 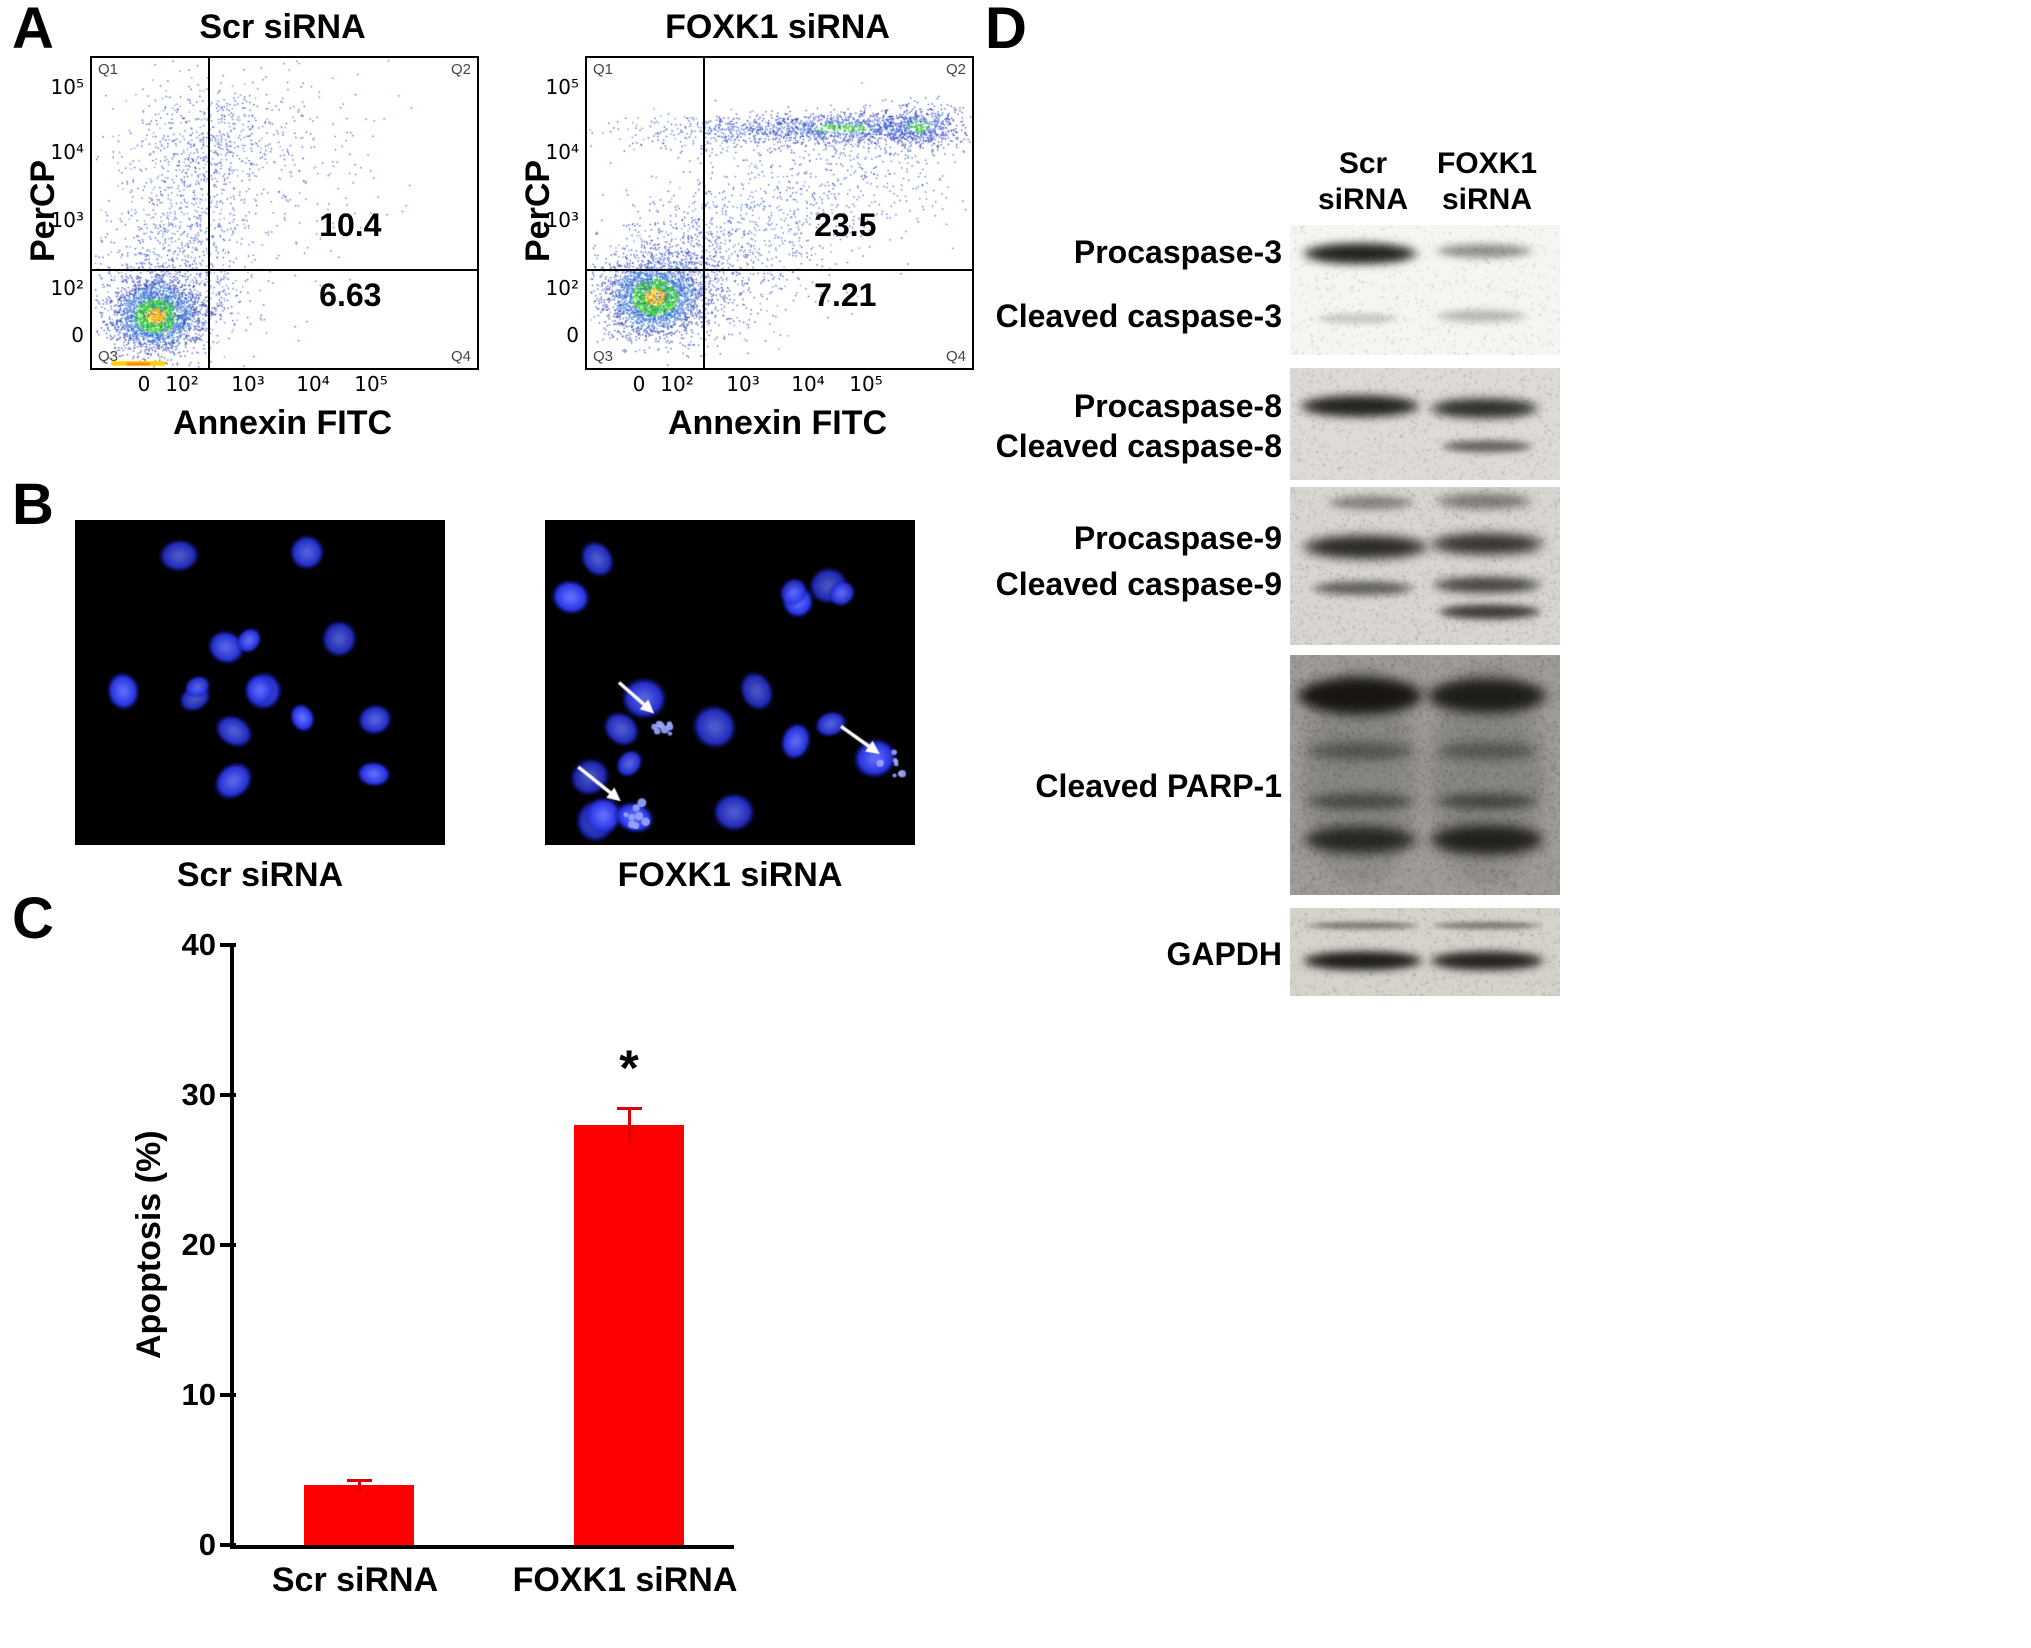 What do you see at coordinates (1138, 584) in the screenshot?
I see `blot-label-cleaved-caspase-9: Cleaved caspase-9` at bounding box center [1138, 584].